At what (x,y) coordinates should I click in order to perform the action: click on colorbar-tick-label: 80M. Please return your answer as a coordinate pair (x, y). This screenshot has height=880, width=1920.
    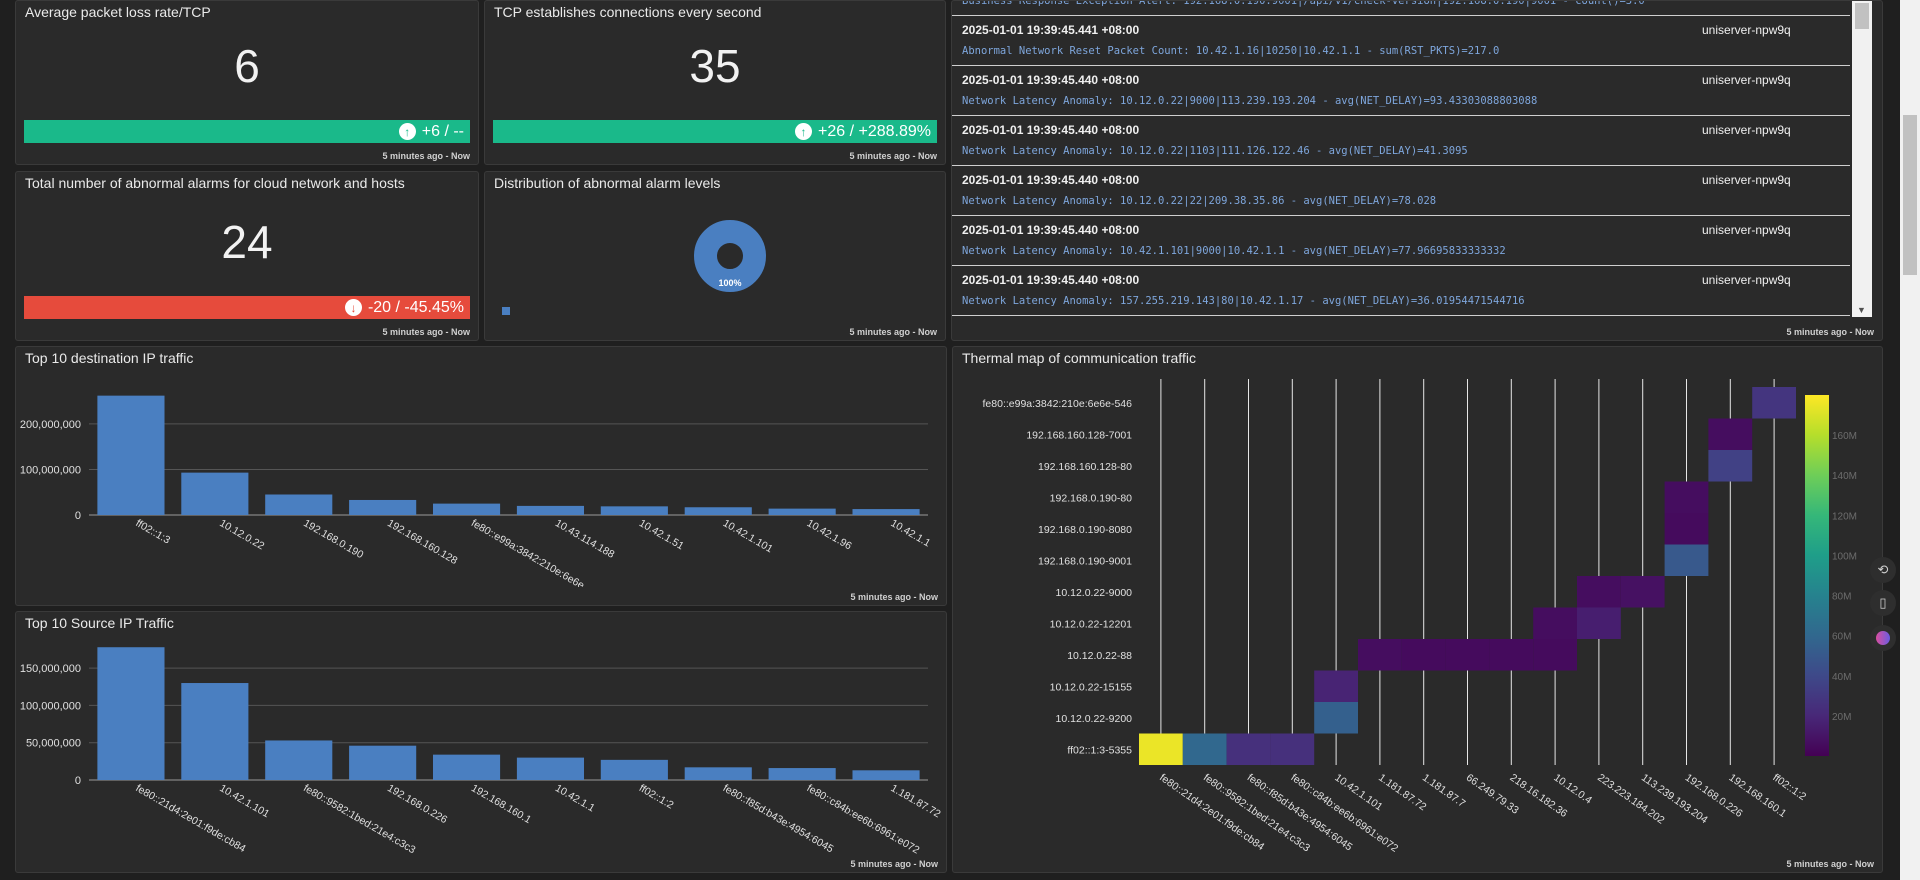
    Looking at the image, I should click on (1841, 597).